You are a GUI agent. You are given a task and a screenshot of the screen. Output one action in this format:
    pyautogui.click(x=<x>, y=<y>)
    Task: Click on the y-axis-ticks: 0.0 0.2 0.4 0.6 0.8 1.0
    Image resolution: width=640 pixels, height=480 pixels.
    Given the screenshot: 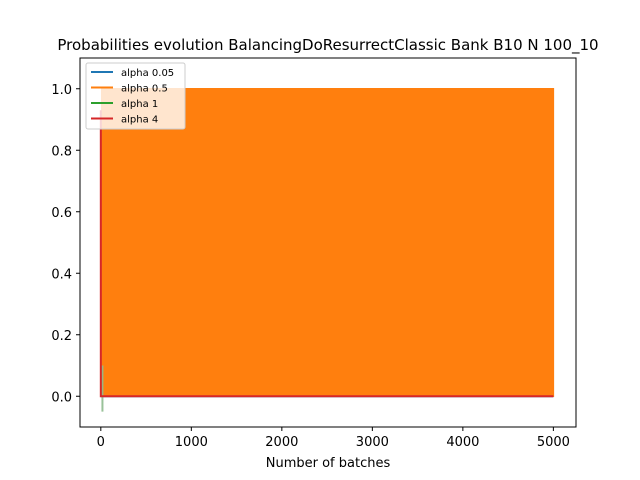 What is the action you would take?
    pyautogui.click(x=65, y=244)
    